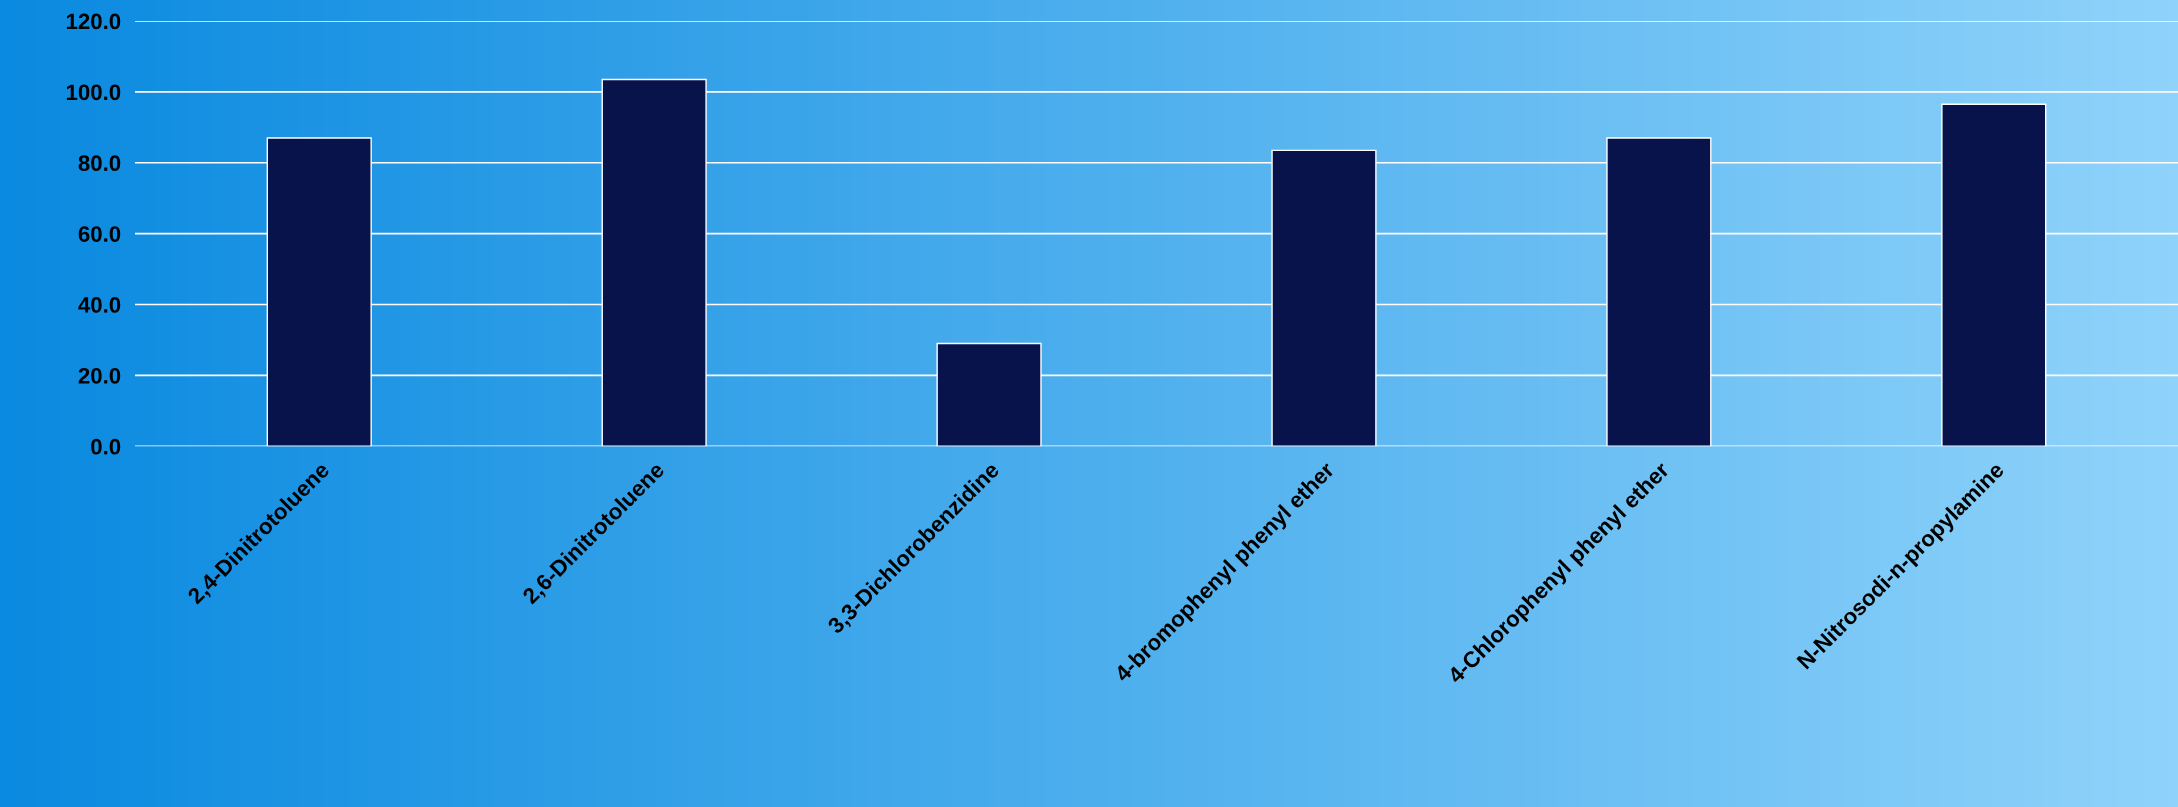 This screenshot has height=807, width=2178. I want to click on y-tick-label: 100.0, so click(93, 92).